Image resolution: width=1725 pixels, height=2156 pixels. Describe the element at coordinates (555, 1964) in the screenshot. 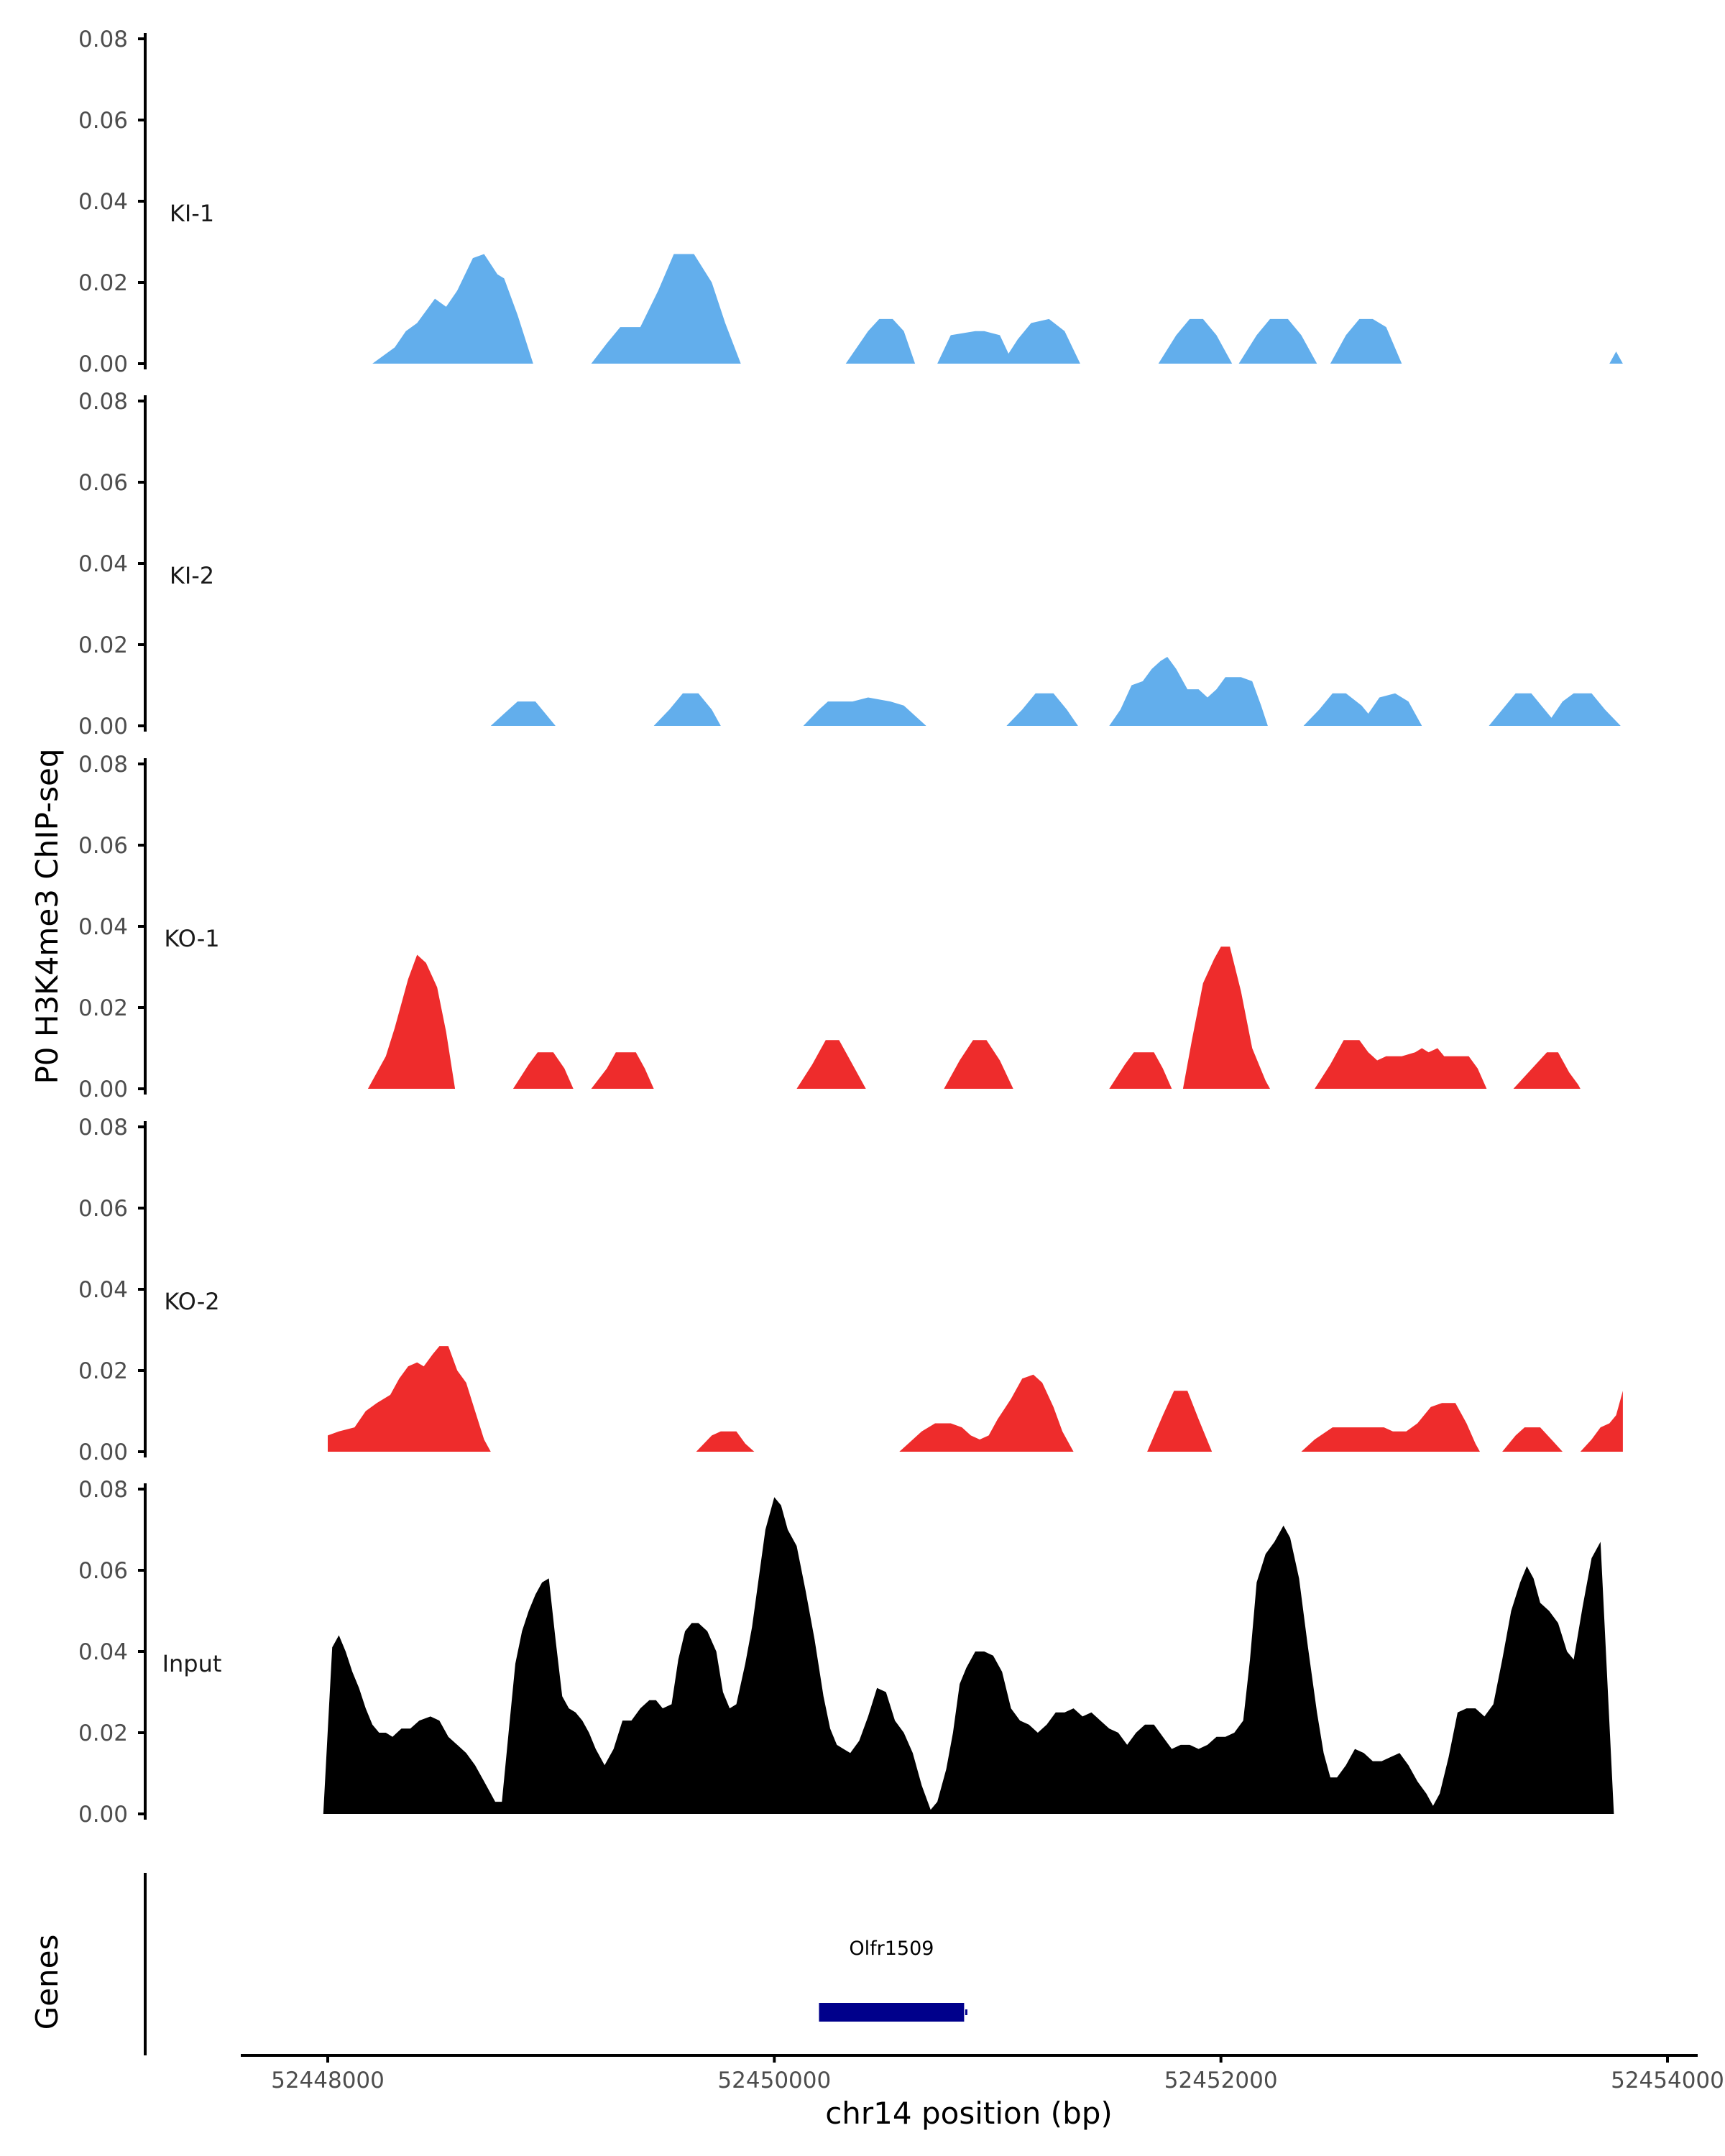

I see `genes-track: Olfr1509` at that location.